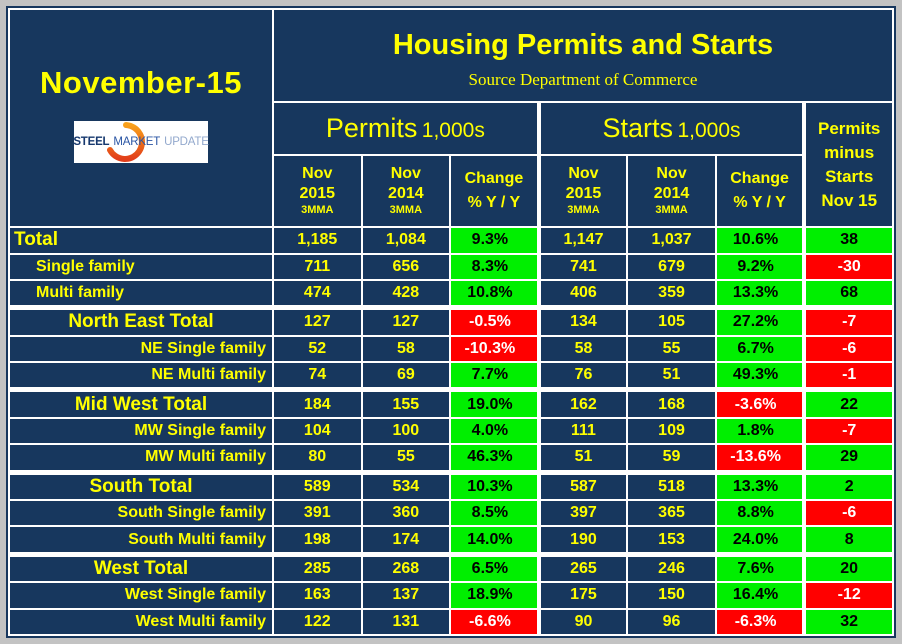 The image size is (902, 644). Describe the element at coordinates (760, 540) in the screenshot. I see `starts-change-value: 24.0%` at that location.